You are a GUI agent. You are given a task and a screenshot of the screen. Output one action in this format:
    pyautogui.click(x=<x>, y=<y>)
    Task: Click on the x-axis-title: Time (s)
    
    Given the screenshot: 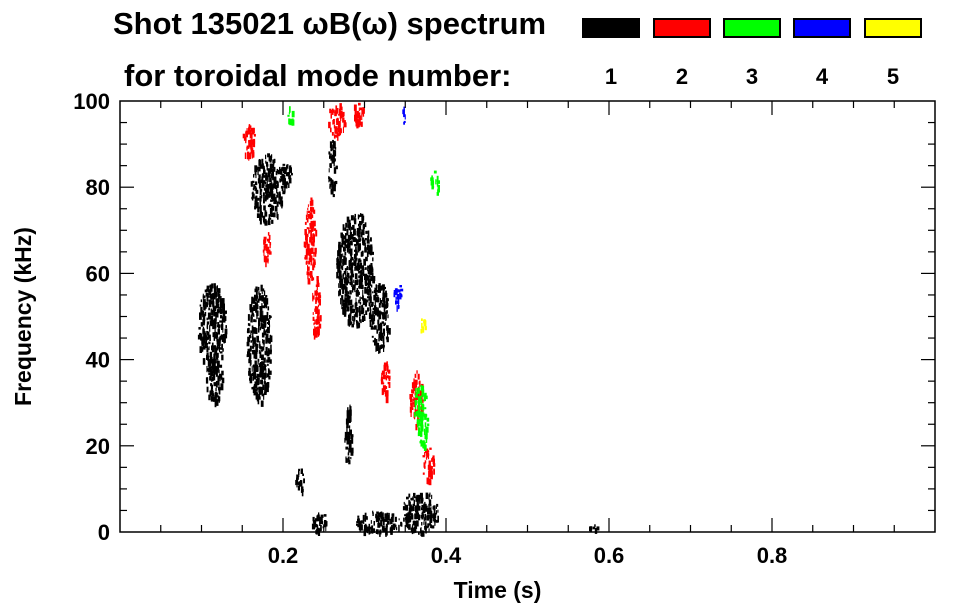 What is the action you would take?
    pyautogui.click(x=498, y=590)
    